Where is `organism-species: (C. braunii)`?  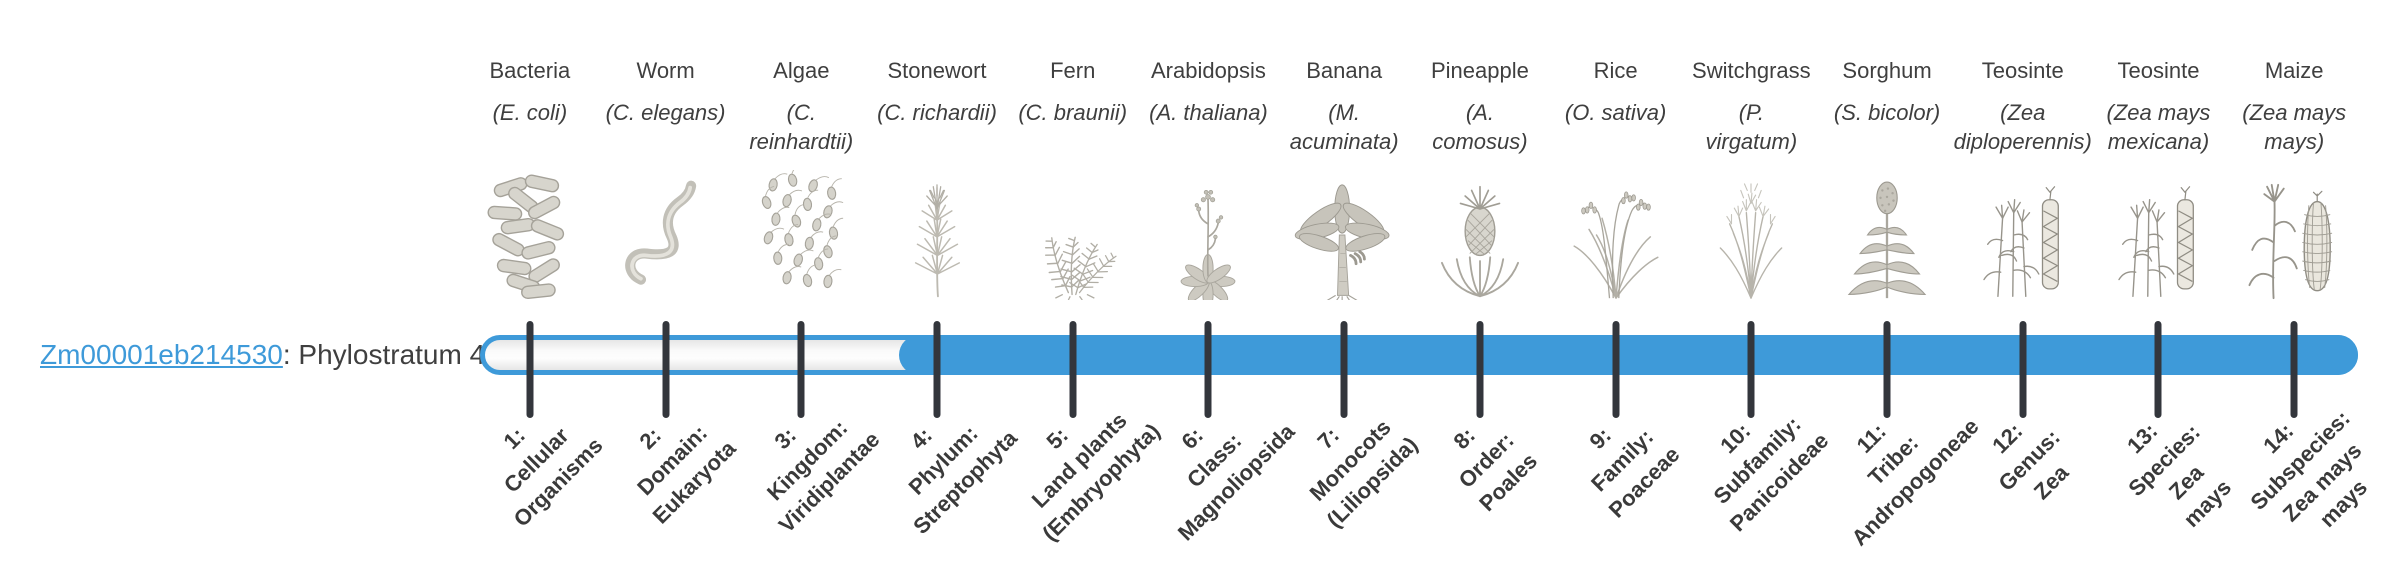 organism-species: (C. braunii) is located at coordinates (1073, 112).